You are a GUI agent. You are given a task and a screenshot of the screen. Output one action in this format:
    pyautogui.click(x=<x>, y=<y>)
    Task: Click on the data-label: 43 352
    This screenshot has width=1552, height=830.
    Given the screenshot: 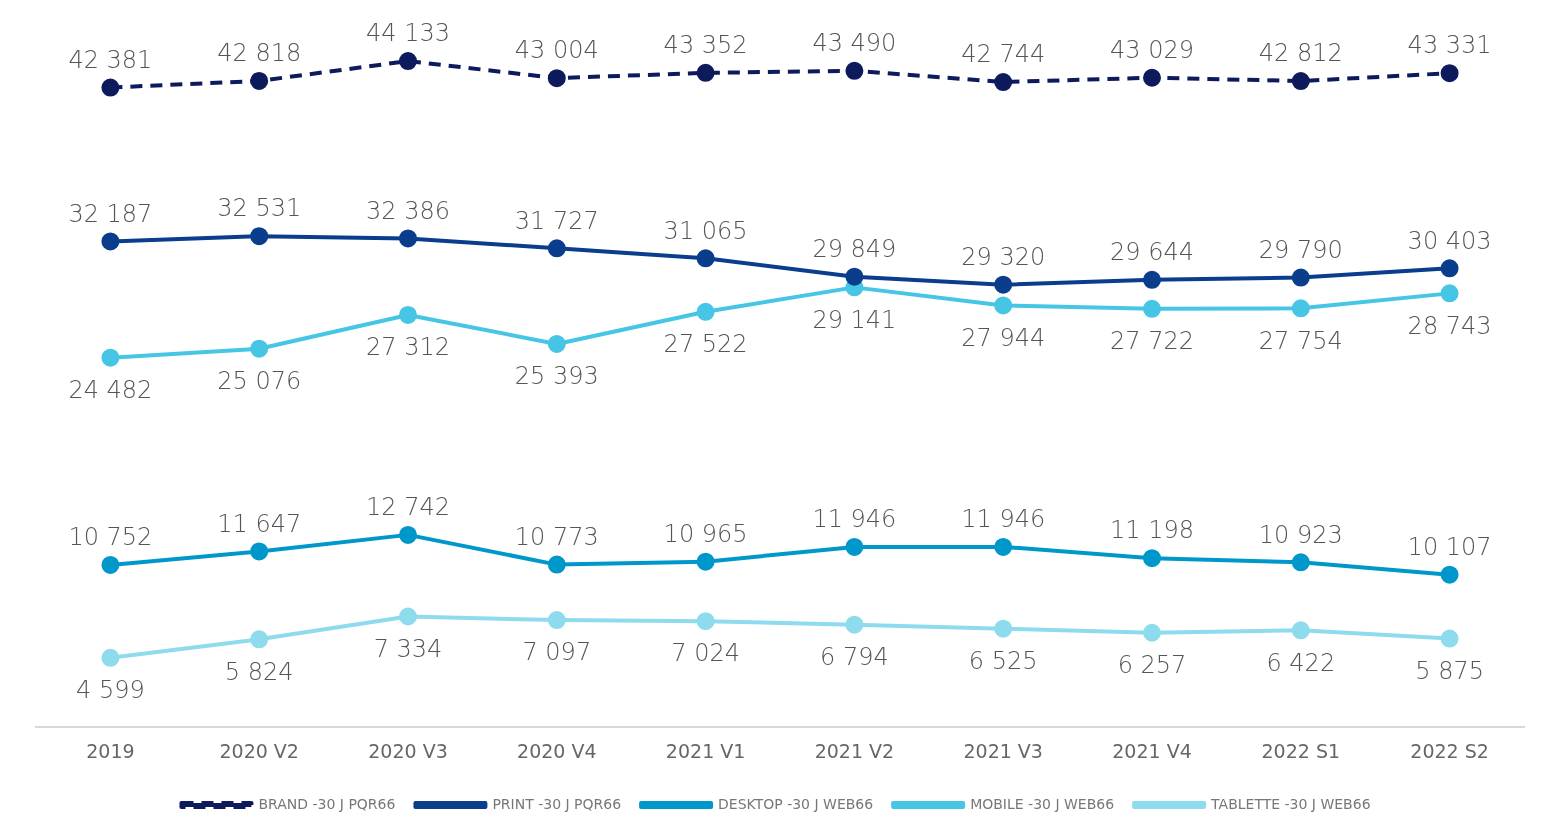 What is the action you would take?
    pyautogui.click(x=705, y=45)
    